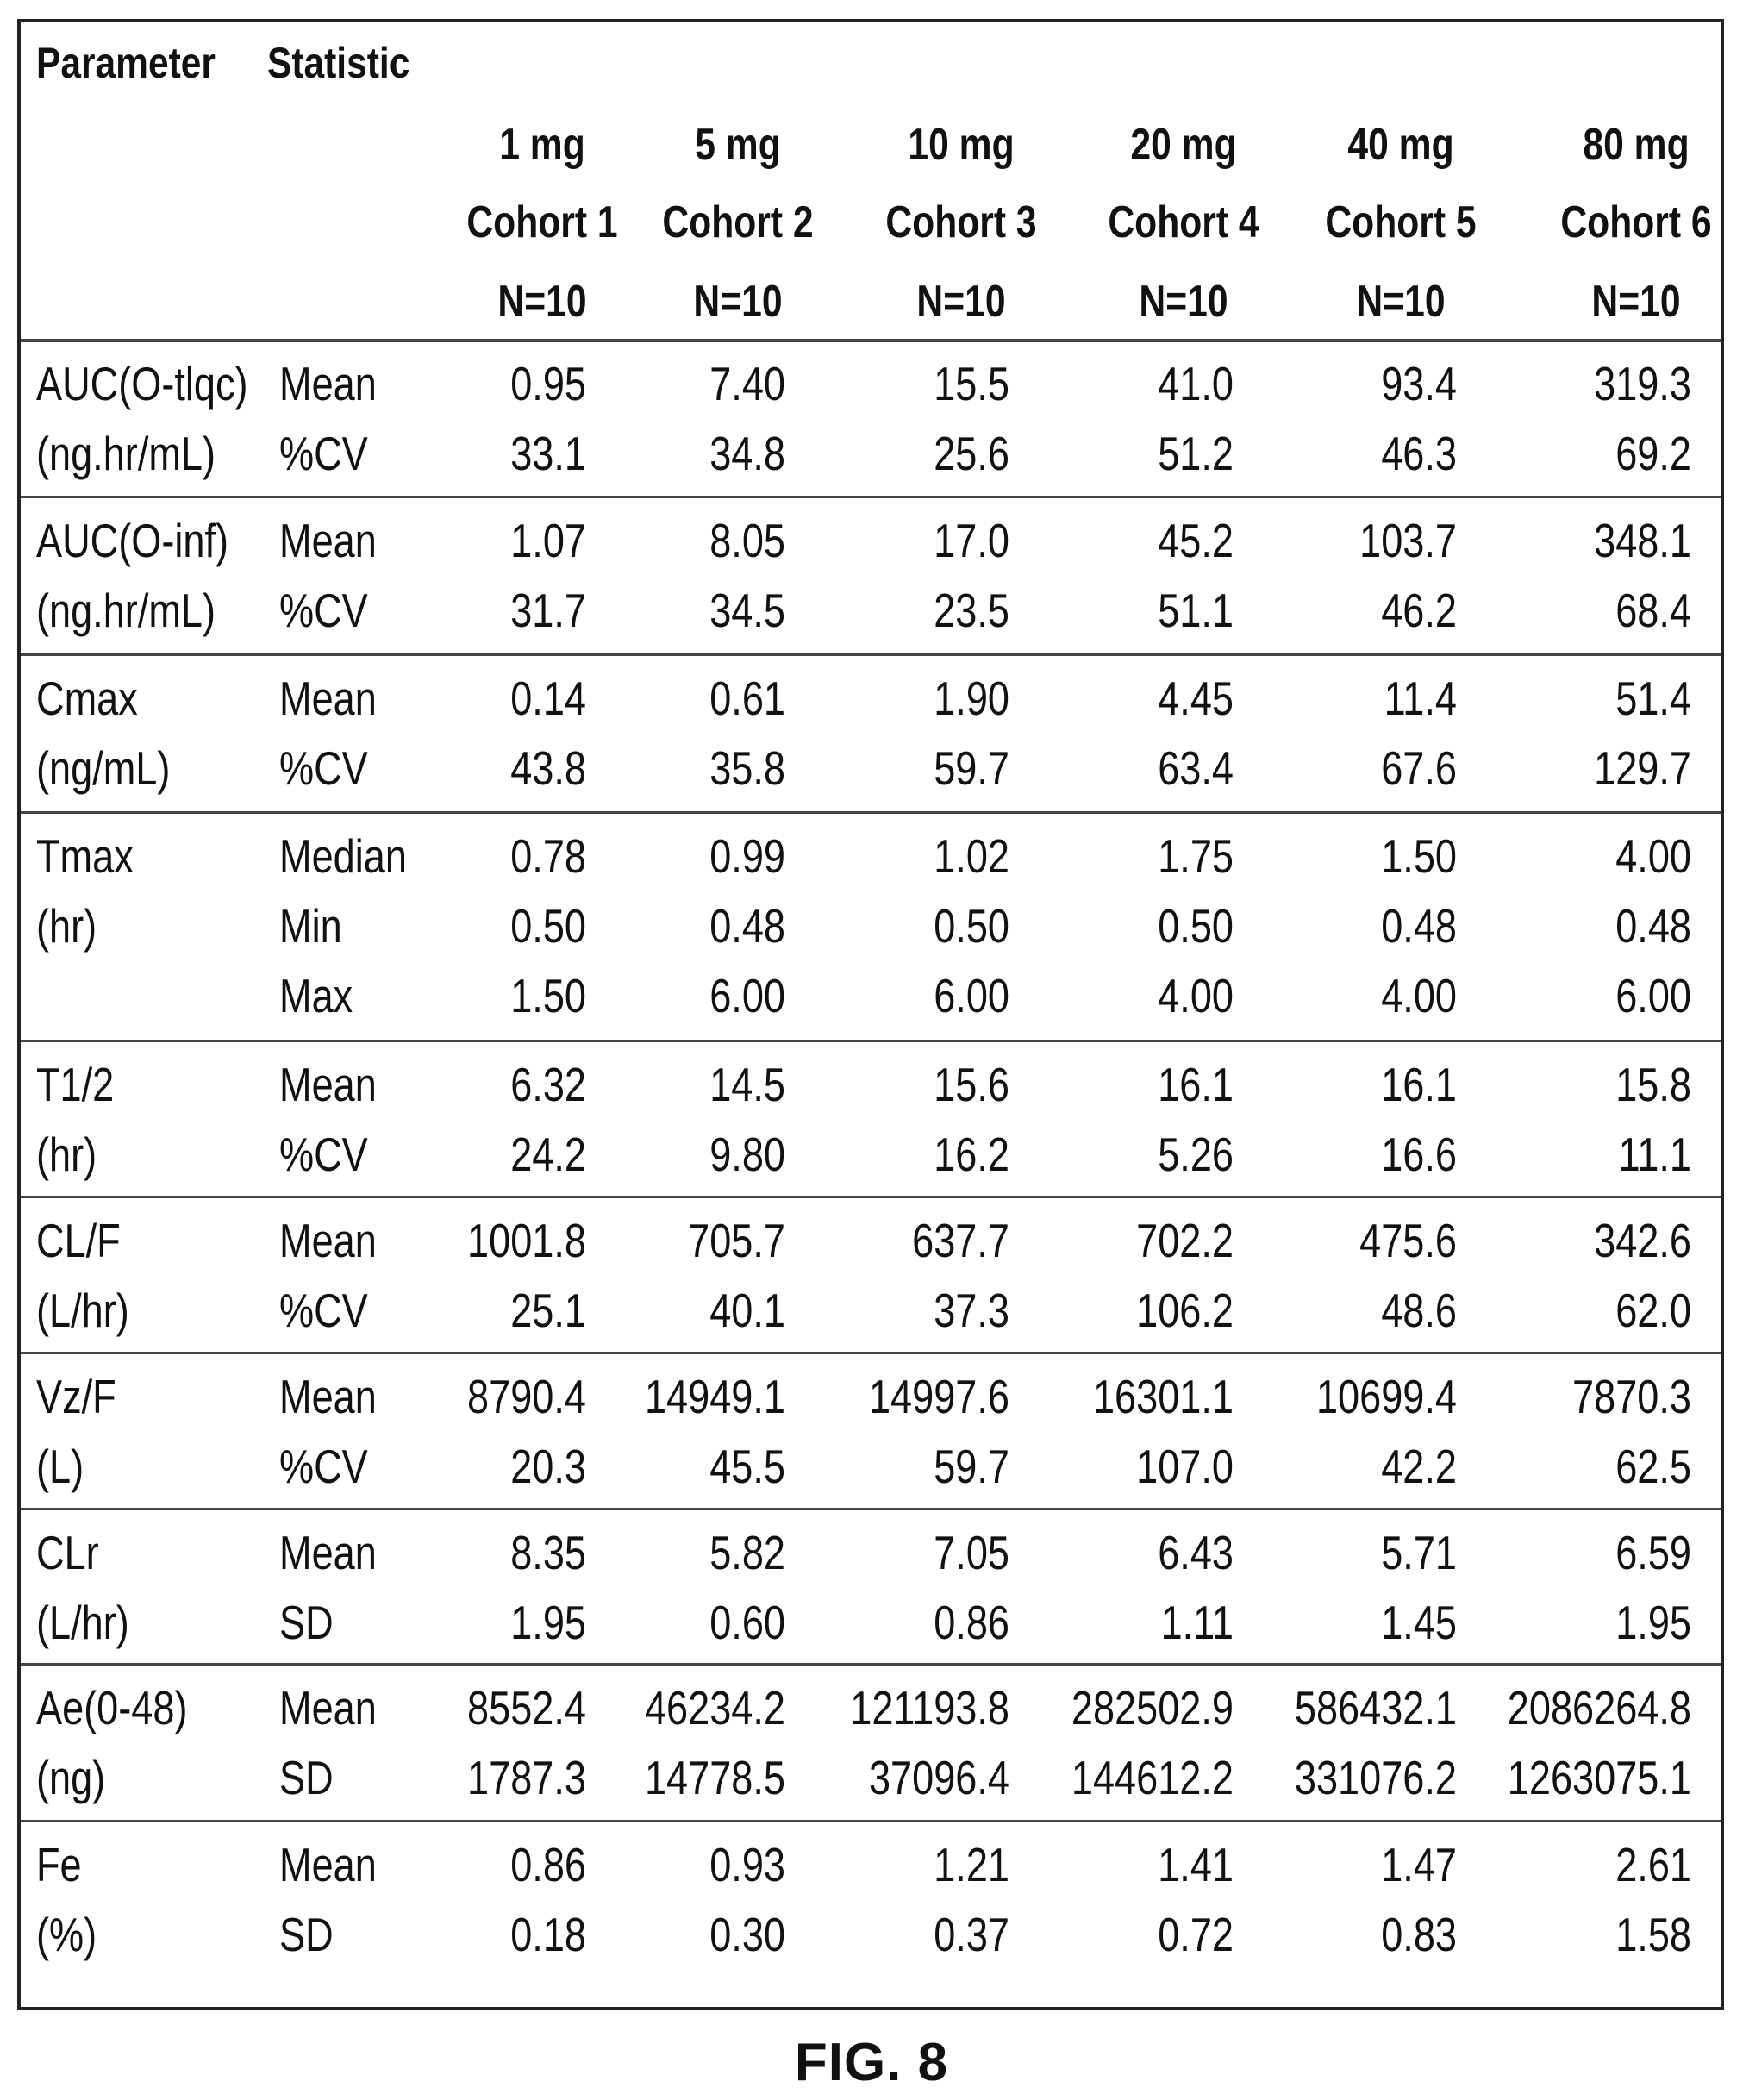  Describe the element at coordinates (714, 1396) in the screenshot. I see `value-cell: 14949.1` at that location.